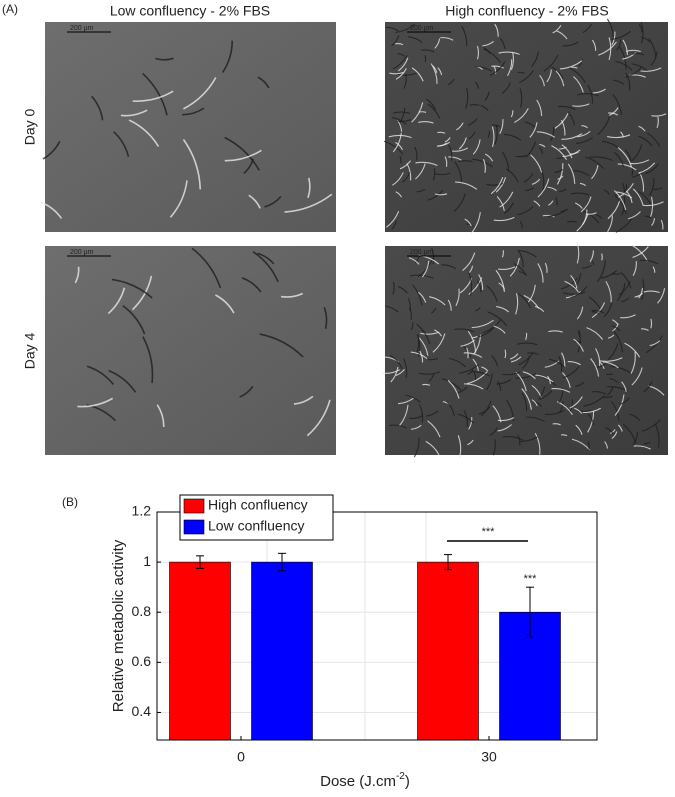 Image resolution: width=675 pixels, height=797 pixels. What do you see at coordinates (10, 9) in the screenshot?
I see `panel-label: (A)` at bounding box center [10, 9].